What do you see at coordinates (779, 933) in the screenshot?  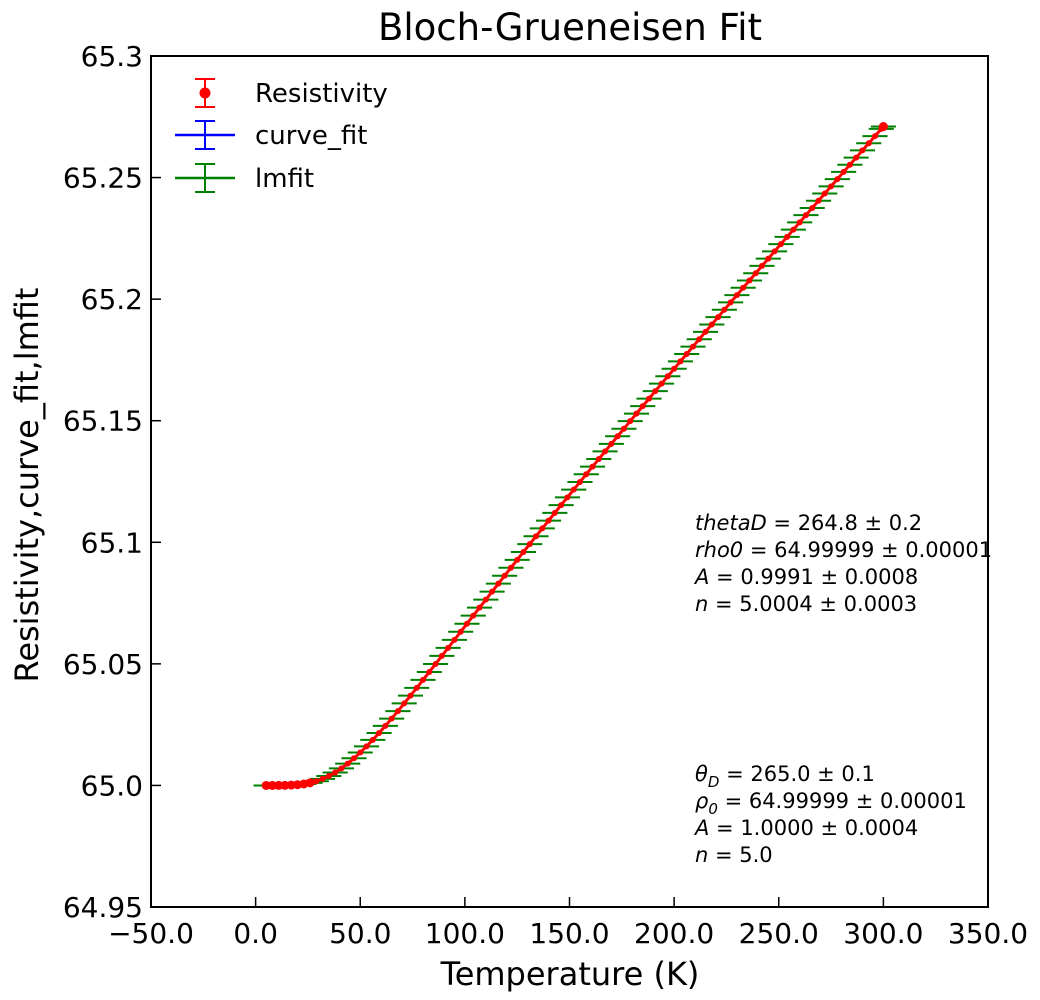 I see `x-tick-label: 250.0` at bounding box center [779, 933].